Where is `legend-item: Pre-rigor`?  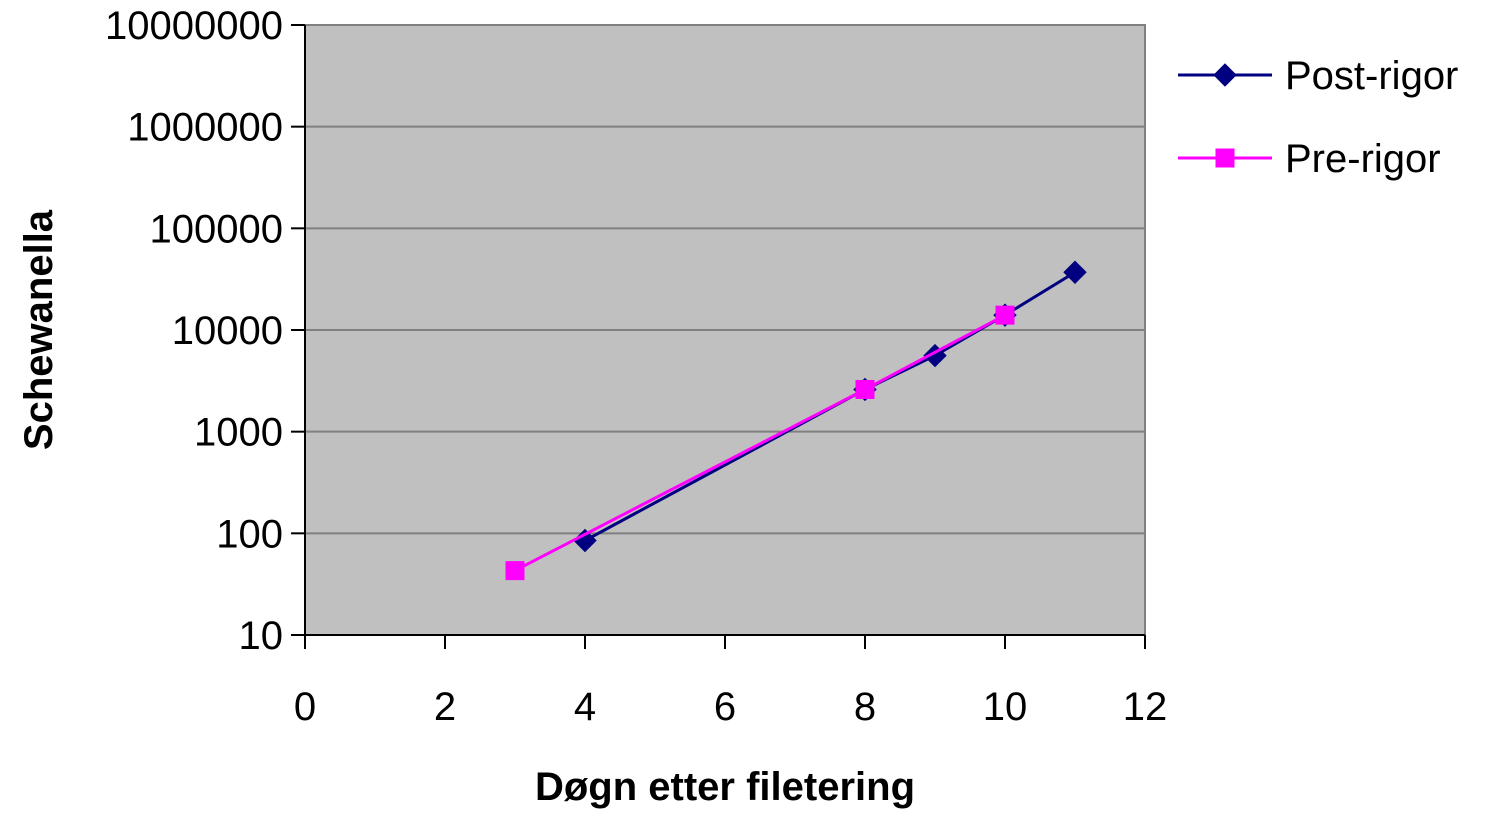
legend-item: Pre-rigor is located at coordinates (1309, 159).